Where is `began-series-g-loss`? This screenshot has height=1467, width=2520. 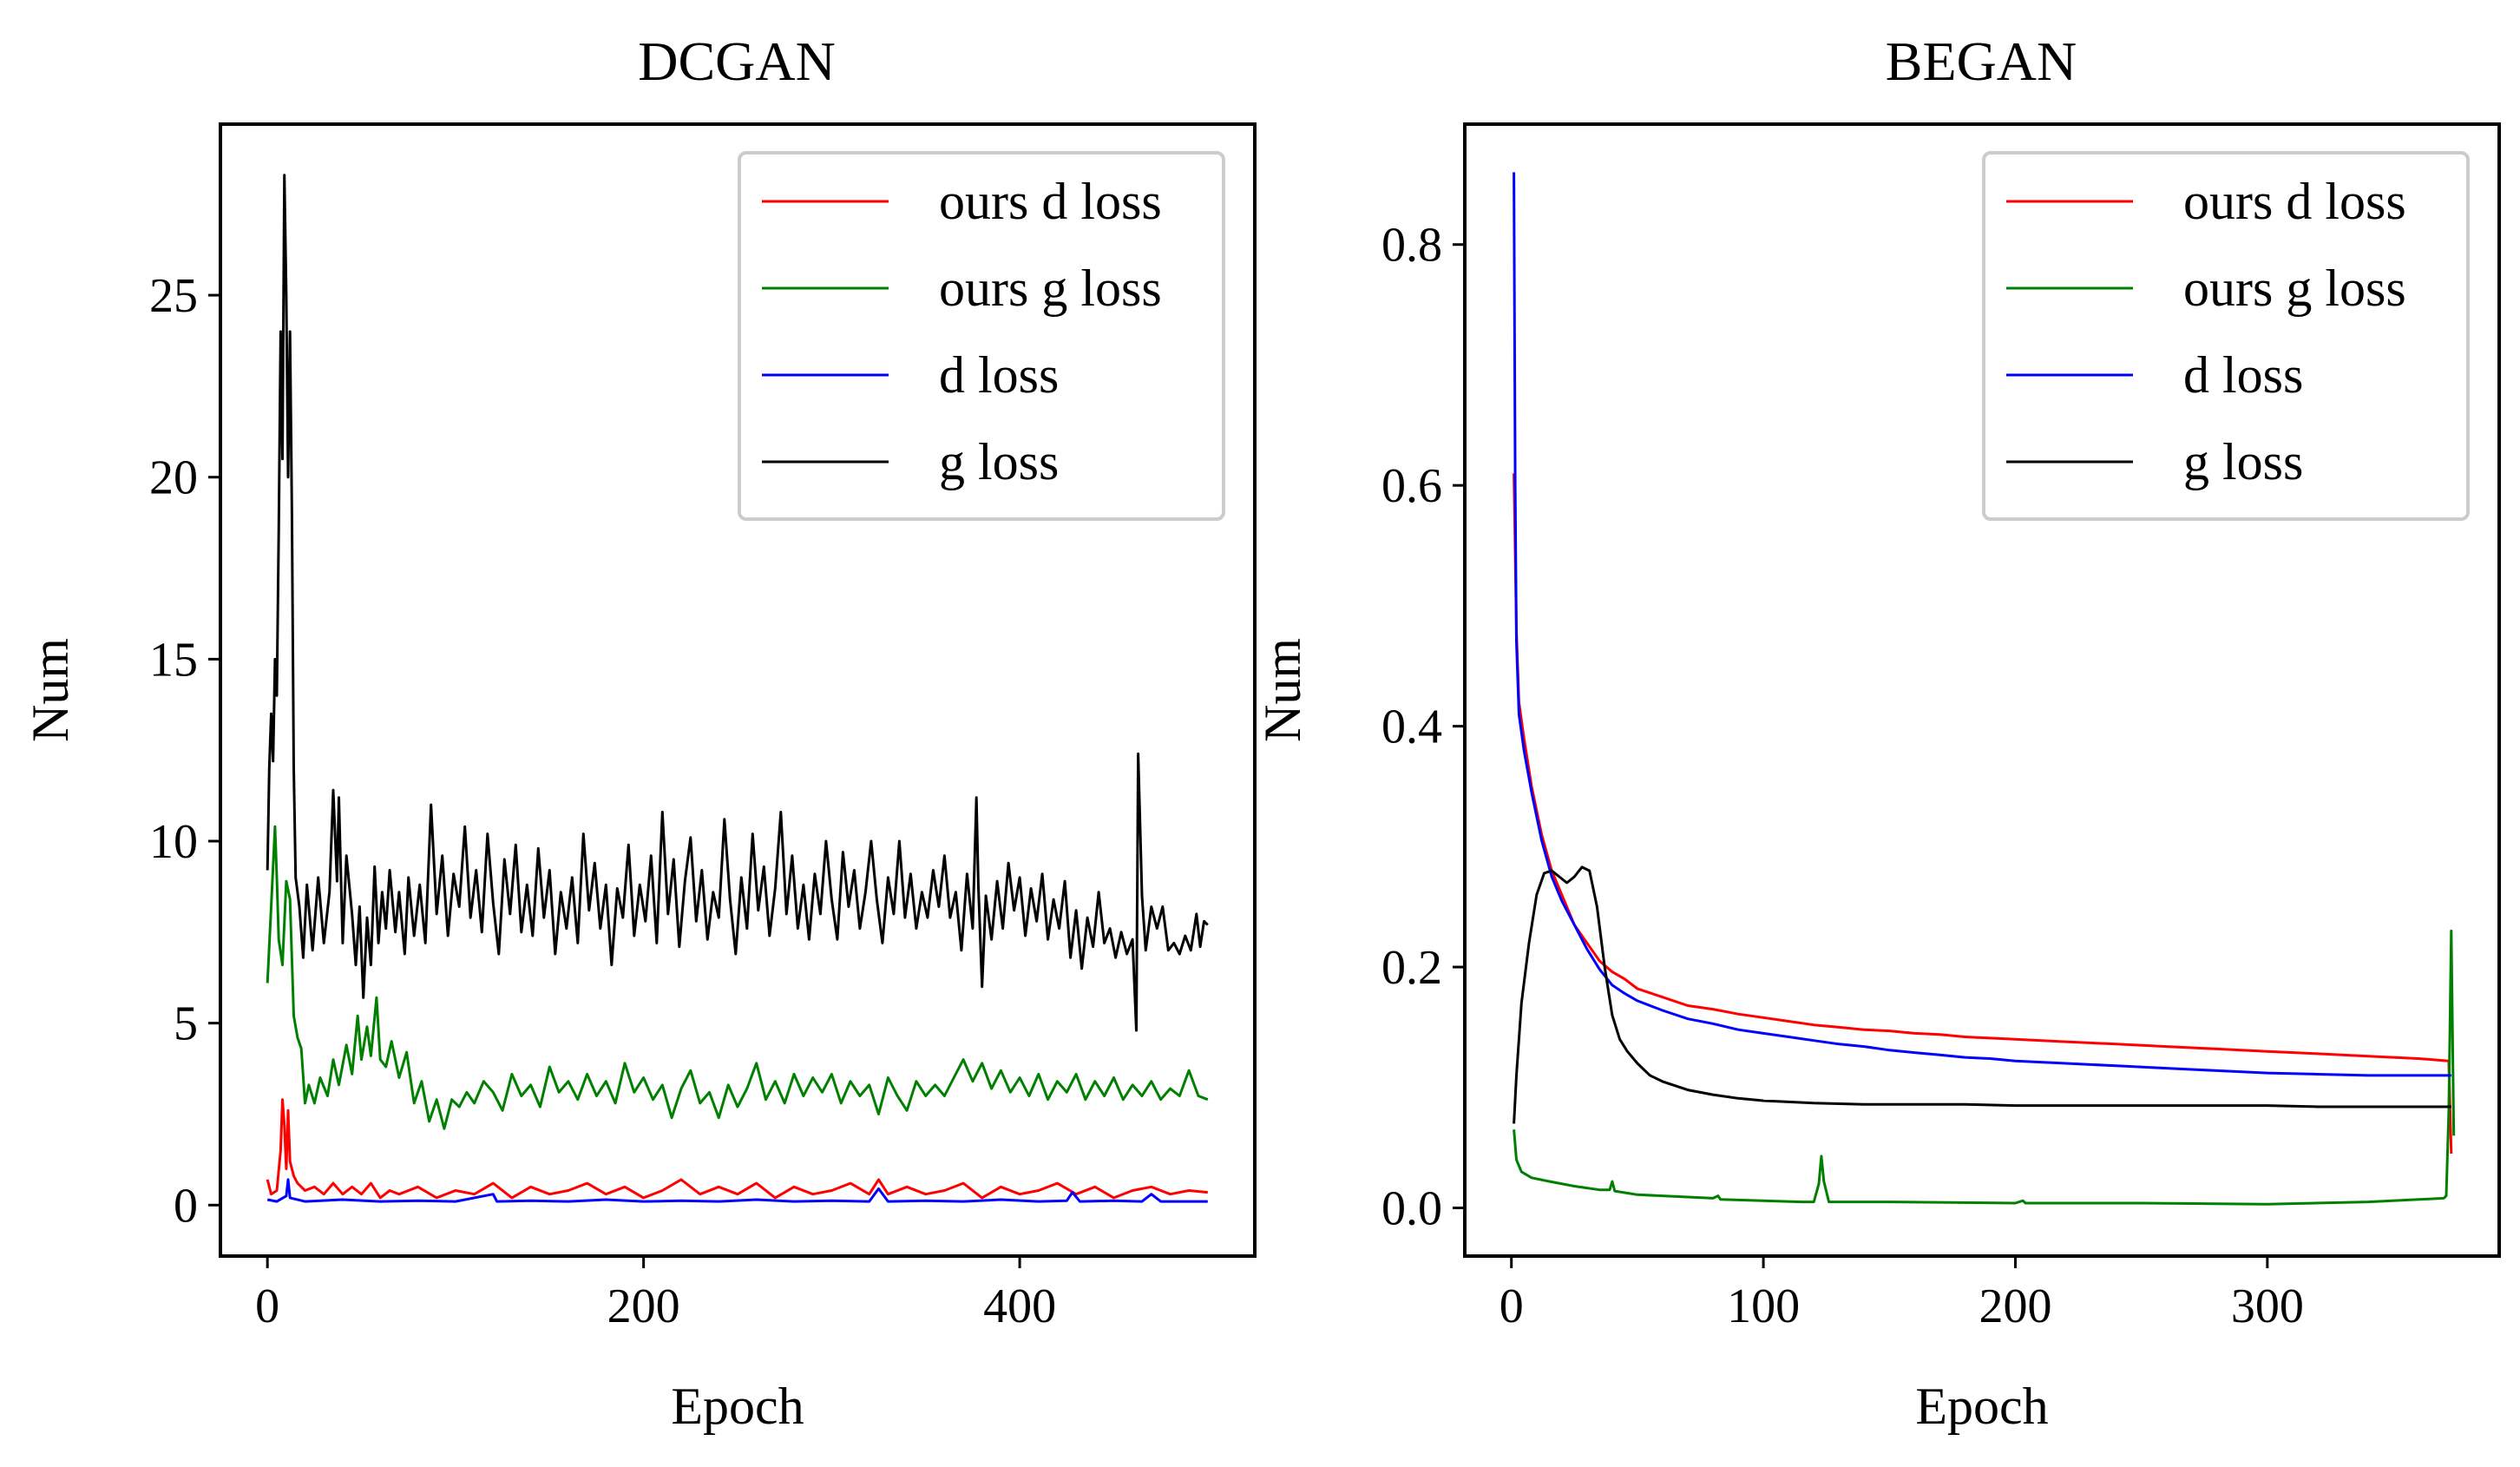
began-series-g-loss is located at coordinates (1982, 994).